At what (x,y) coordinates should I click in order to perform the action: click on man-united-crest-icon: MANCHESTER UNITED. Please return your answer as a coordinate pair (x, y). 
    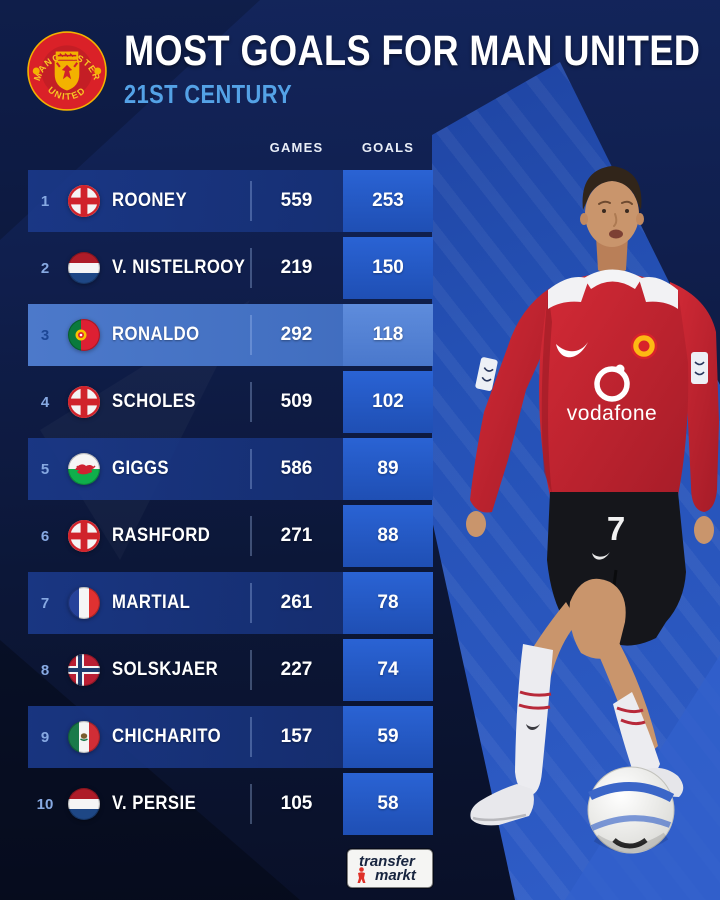
    Looking at the image, I should click on (67, 71).